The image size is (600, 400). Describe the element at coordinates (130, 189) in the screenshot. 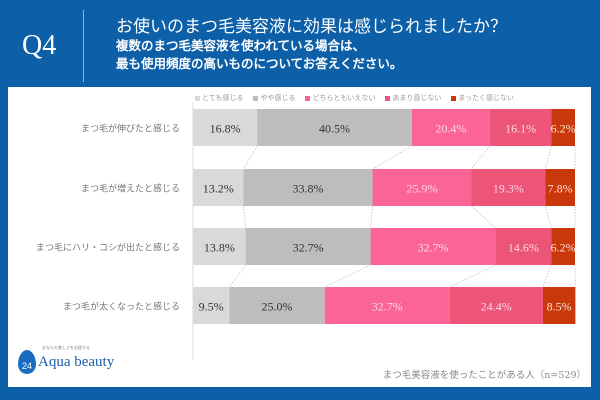

I see `row-label: まつ毛が増えたと感じる` at that location.